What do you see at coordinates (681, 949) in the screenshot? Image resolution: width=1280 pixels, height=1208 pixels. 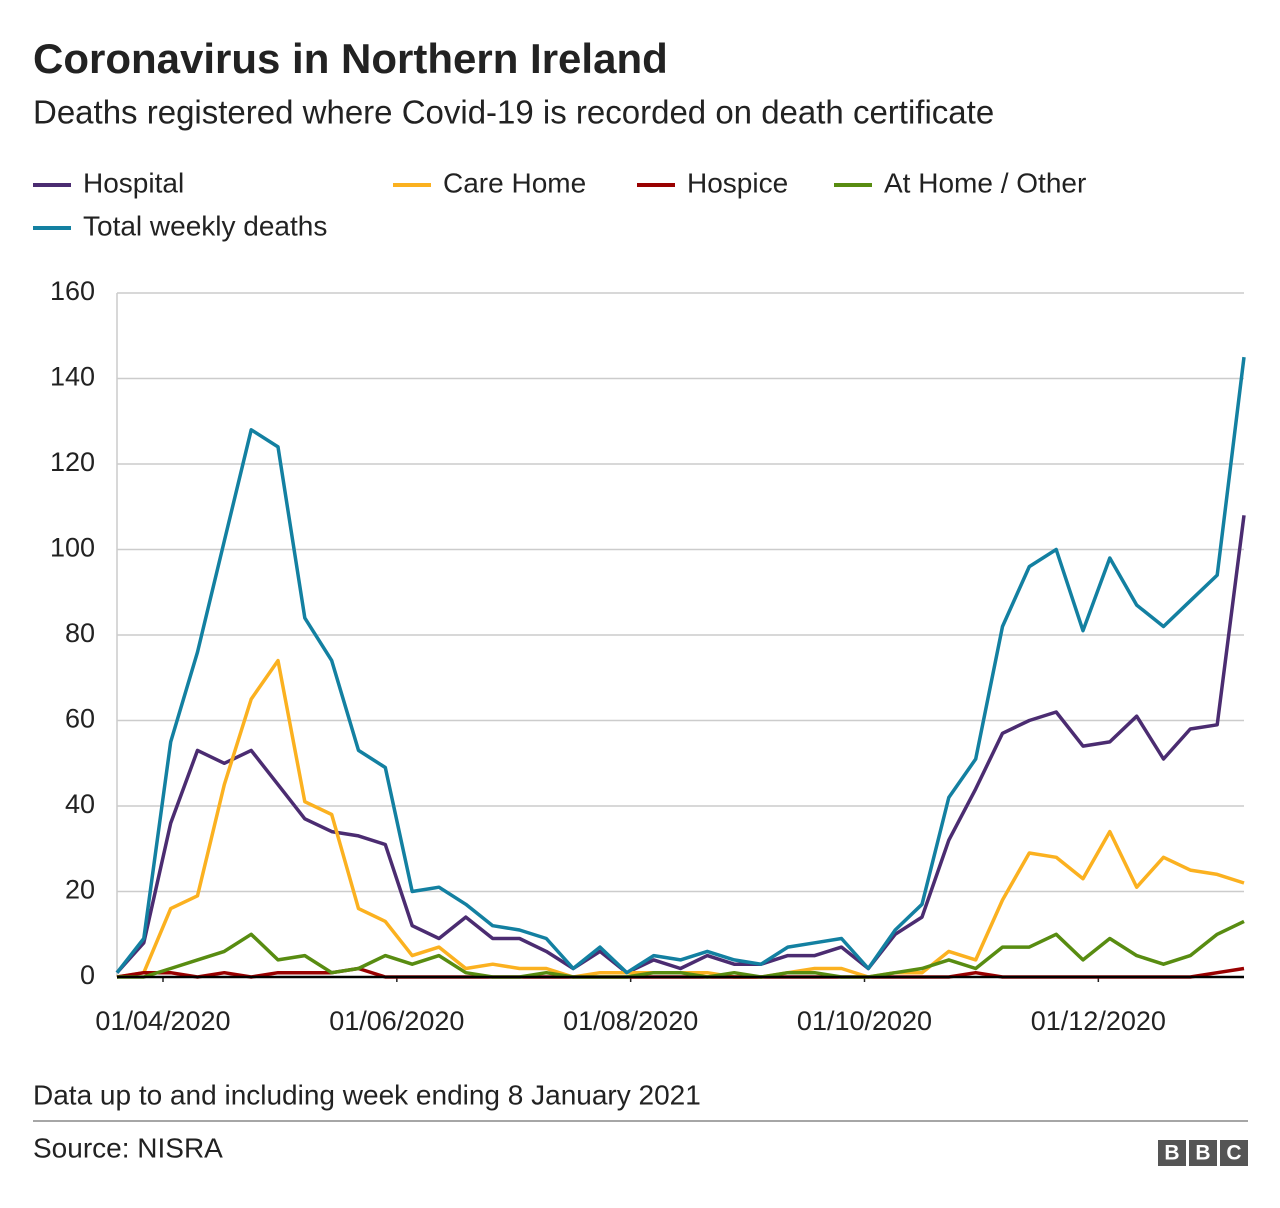 I see `series-line` at bounding box center [681, 949].